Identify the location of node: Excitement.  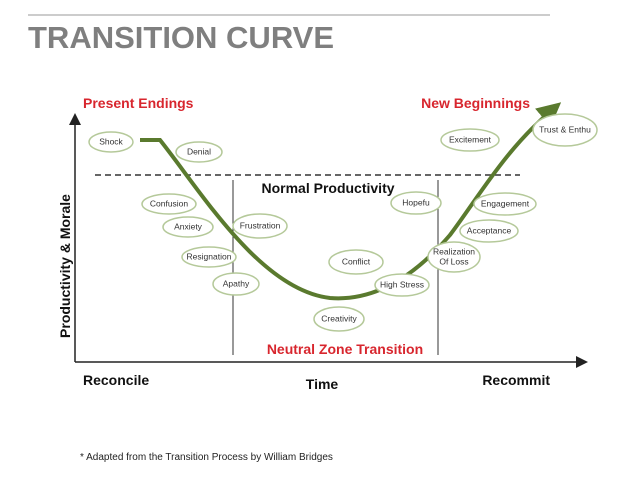
(470, 140).